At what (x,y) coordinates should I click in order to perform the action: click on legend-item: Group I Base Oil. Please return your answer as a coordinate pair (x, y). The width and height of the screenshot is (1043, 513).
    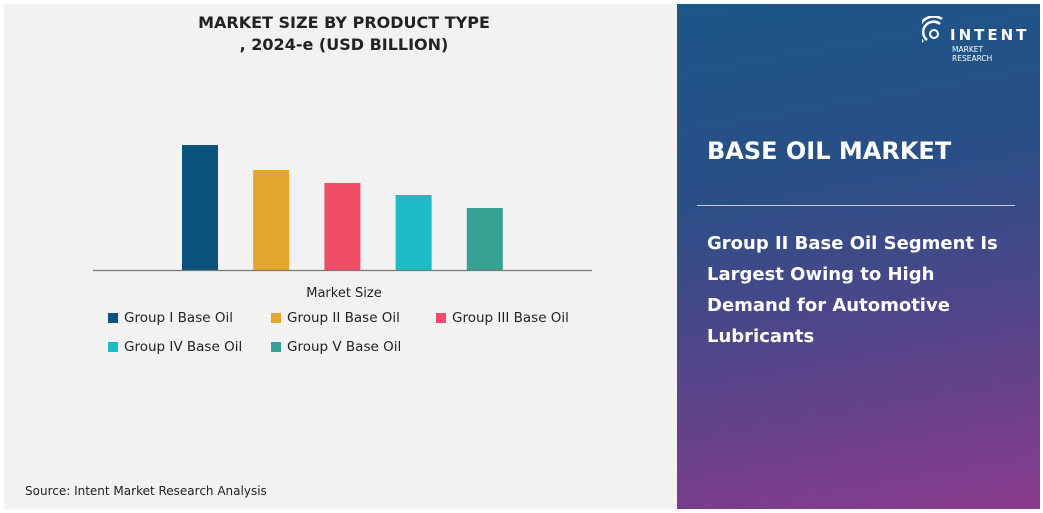
    Looking at the image, I should click on (170, 318).